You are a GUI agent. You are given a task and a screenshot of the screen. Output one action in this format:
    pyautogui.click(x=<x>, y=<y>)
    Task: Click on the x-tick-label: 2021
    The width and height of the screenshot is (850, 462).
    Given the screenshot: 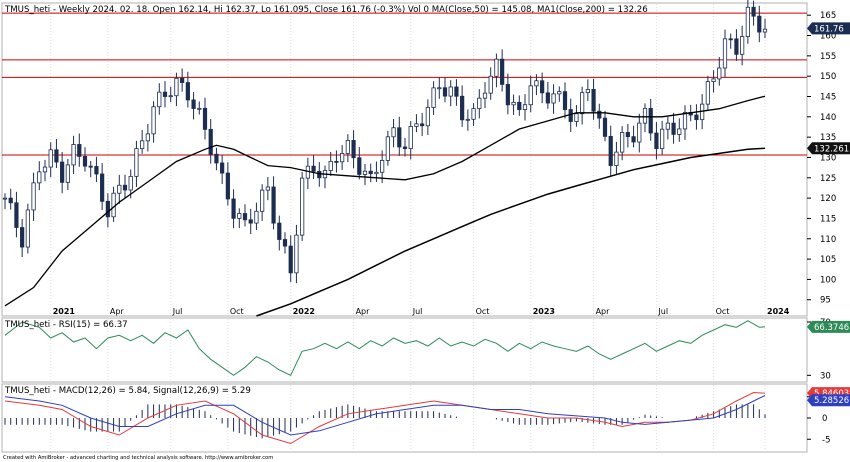 What is the action you would take?
    pyautogui.click(x=64, y=311)
    